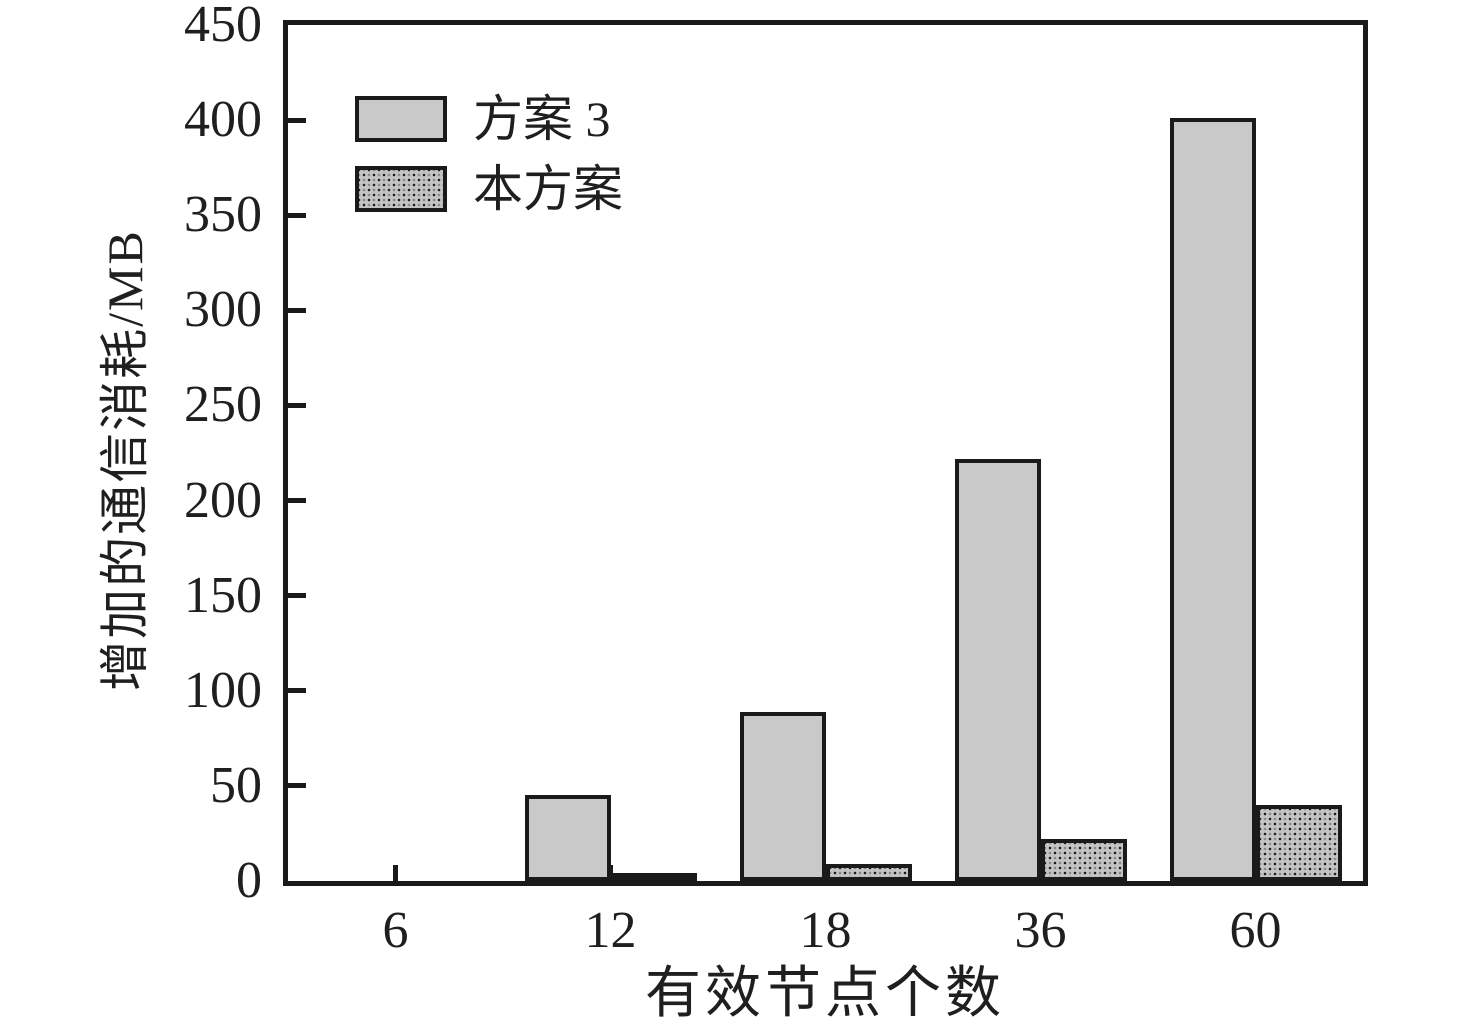 The image size is (1476, 1032). Describe the element at coordinates (401, 189) in the screenshot. I see `legend-swatch-dotted` at that location.